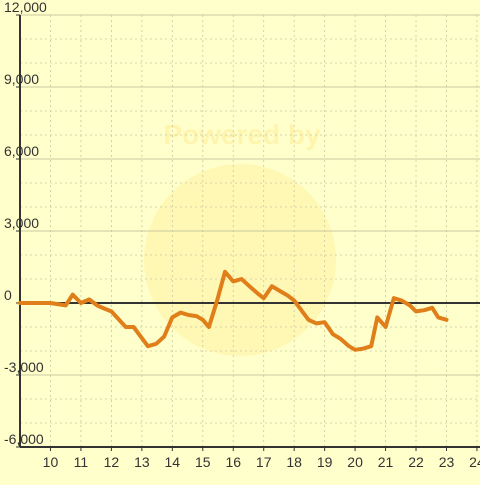  What do you see at coordinates (416, 462) in the screenshot?
I see `x-tick-label: 22` at bounding box center [416, 462].